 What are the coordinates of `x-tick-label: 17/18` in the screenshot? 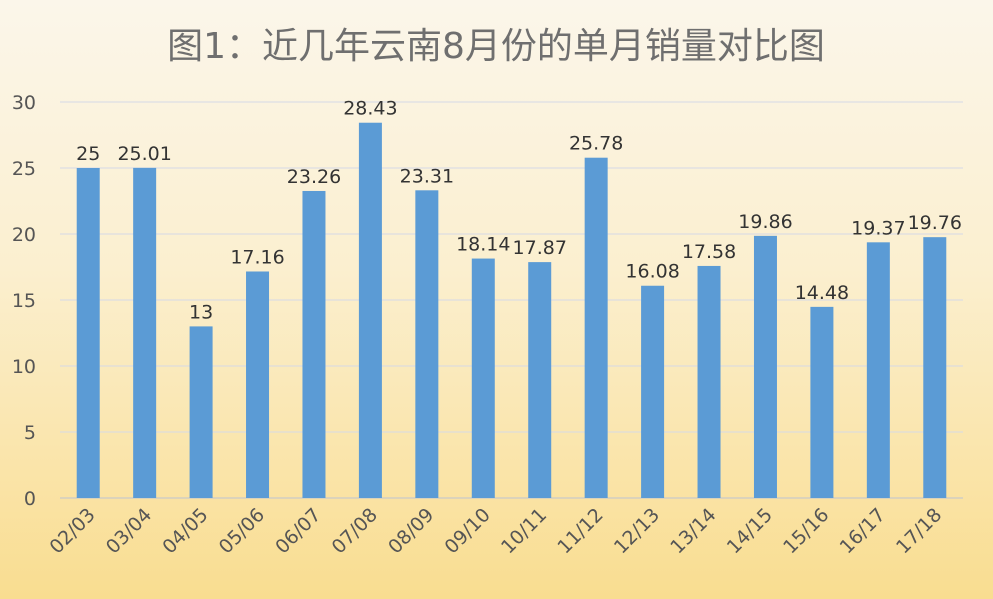 It's located at (919, 531).